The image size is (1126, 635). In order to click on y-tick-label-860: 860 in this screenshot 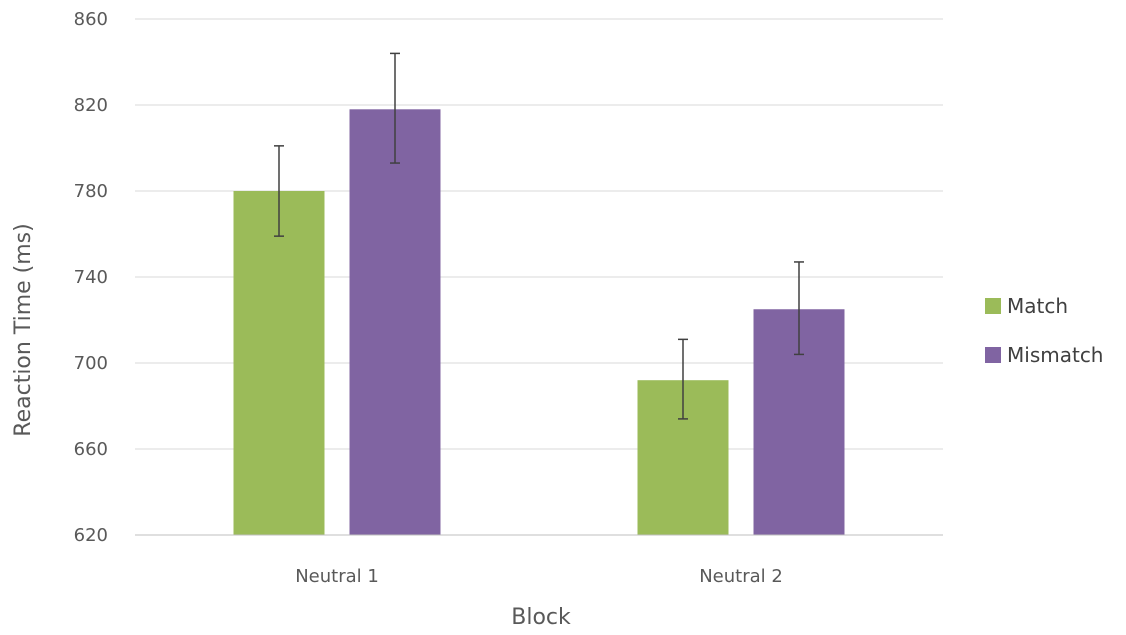, I will do `click(91, 19)`.